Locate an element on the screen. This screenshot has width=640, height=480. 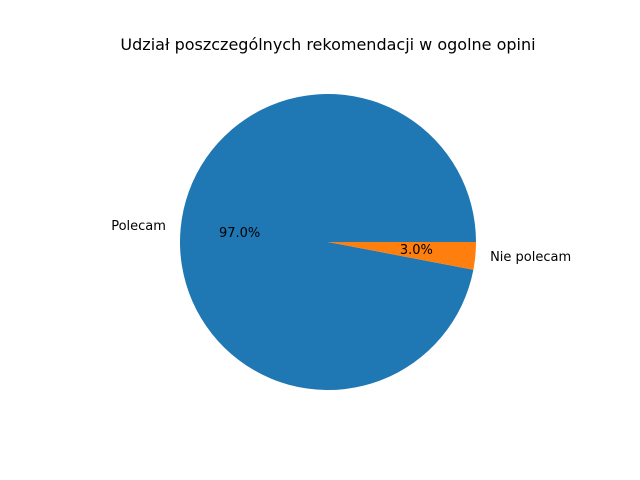
slice-percent-label: 97.0% is located at coordinates (239, 233).